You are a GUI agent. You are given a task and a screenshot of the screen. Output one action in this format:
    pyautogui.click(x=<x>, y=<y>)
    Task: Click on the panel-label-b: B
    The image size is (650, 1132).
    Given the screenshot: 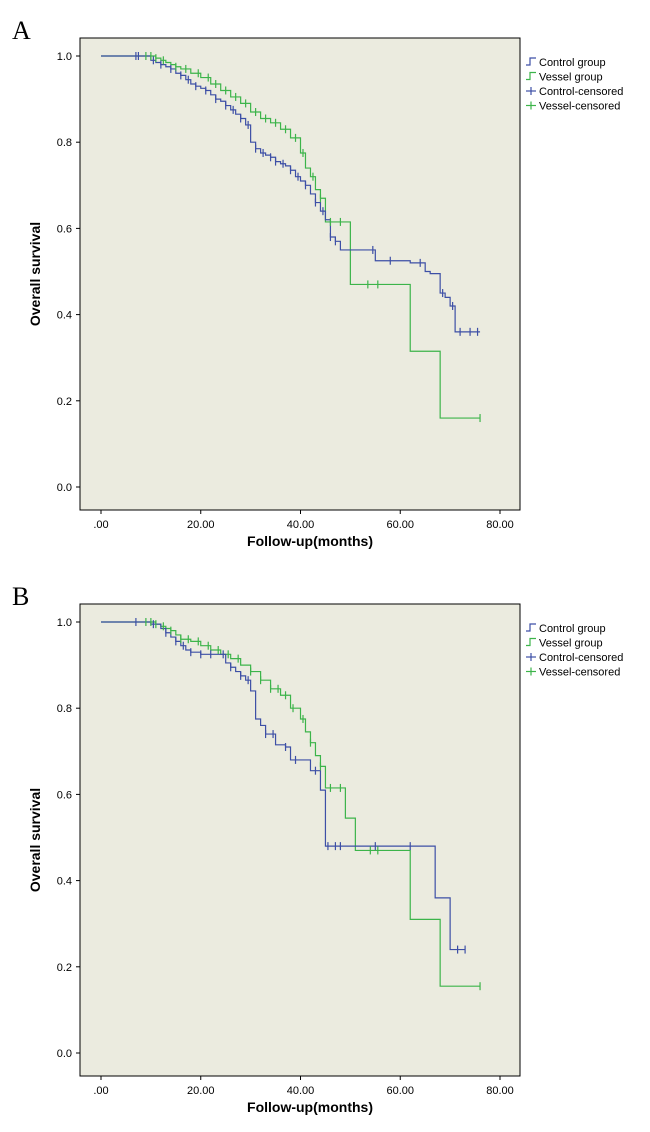 What is the action you would take?
    pyautogui.click(x=21, y=596)
    